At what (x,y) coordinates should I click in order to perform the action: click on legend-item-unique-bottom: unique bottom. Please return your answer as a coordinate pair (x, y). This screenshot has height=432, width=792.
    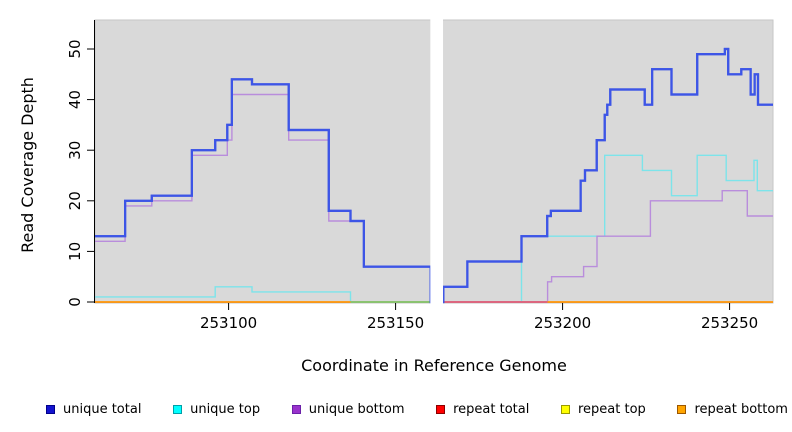
    Looking at the image, I should click on (348, 409).